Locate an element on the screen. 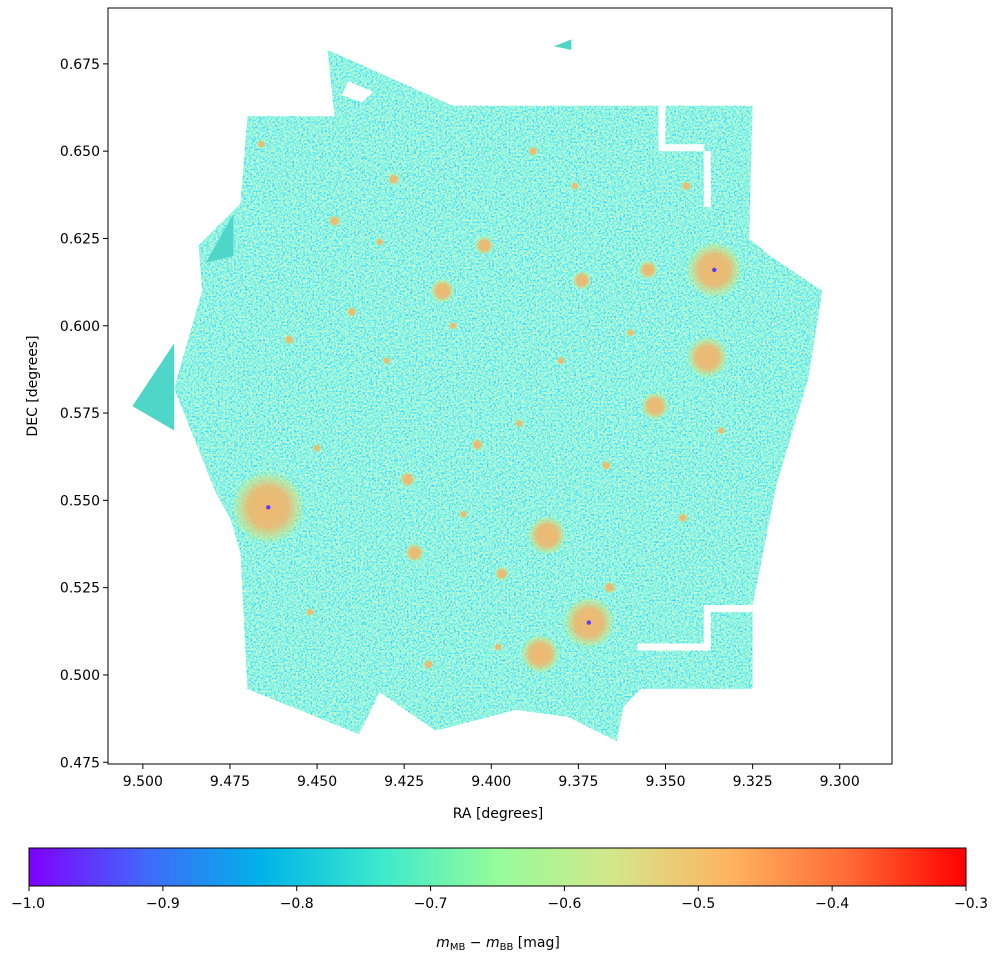 This screenshot has width=995, height=957. colorbar-tick-label-4: −0.6 is located at coordinates (564, 904).